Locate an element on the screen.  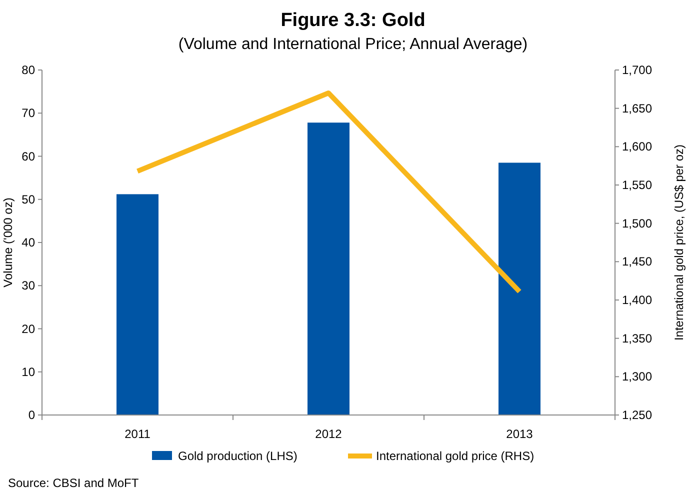
y2-axis-title: International gold price, (US$ per oz) is located at coordinates (679, 242).